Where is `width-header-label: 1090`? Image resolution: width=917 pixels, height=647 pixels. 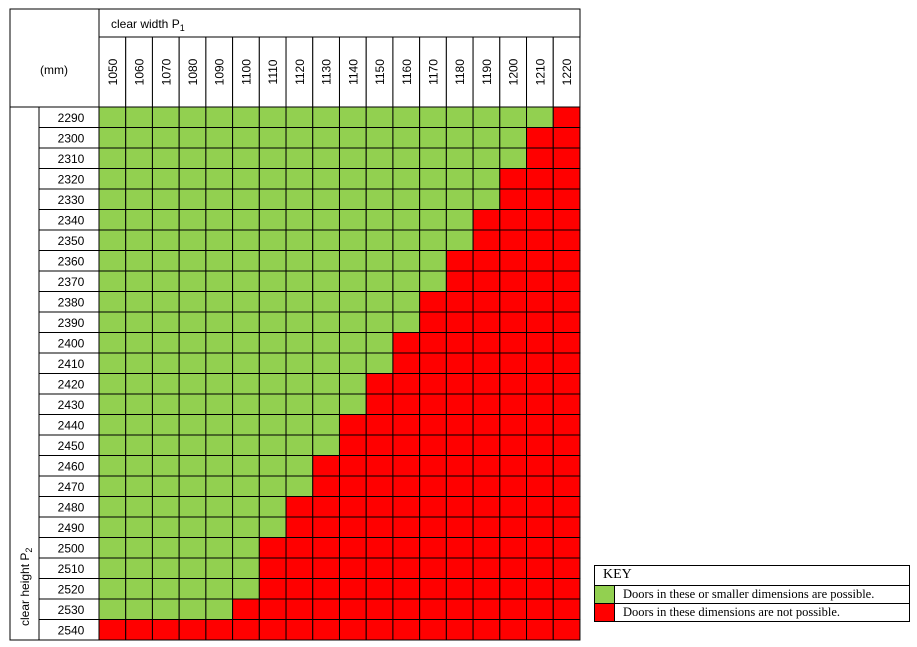 width-header-label: 1090 is located at coordinates (220, 71).